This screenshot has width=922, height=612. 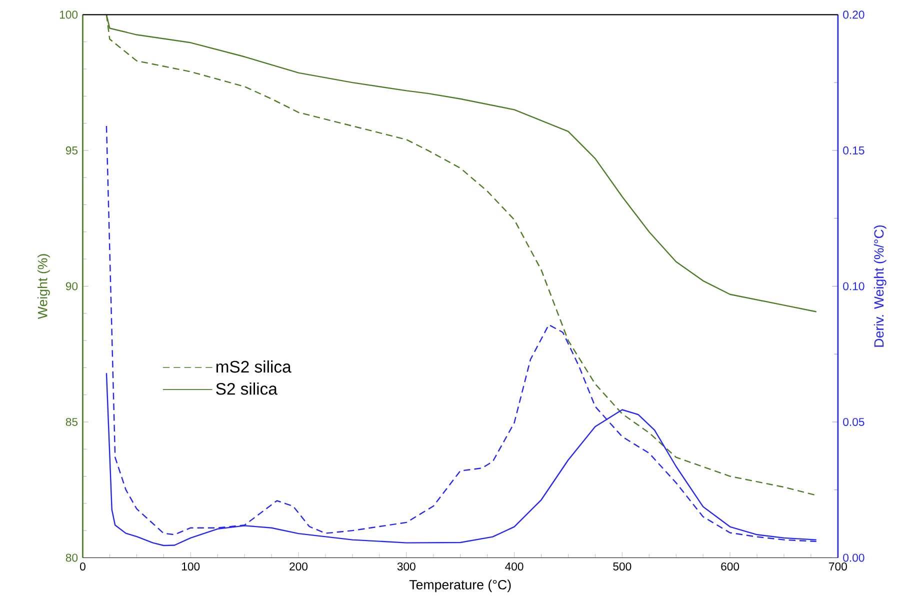 What do you see at coordinates (838, 566) in the screenshot?
I see `x-tick-label: 700` at bounding box center [838, 566].